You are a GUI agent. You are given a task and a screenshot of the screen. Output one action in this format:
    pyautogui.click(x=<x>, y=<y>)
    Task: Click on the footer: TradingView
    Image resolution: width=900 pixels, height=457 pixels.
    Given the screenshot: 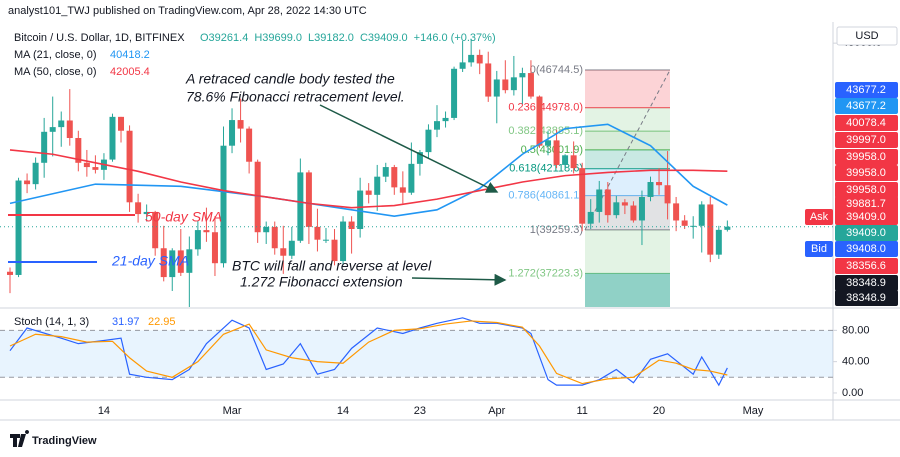 What is the action you would take?
    pyautogui.click(x=53, y=438)
    